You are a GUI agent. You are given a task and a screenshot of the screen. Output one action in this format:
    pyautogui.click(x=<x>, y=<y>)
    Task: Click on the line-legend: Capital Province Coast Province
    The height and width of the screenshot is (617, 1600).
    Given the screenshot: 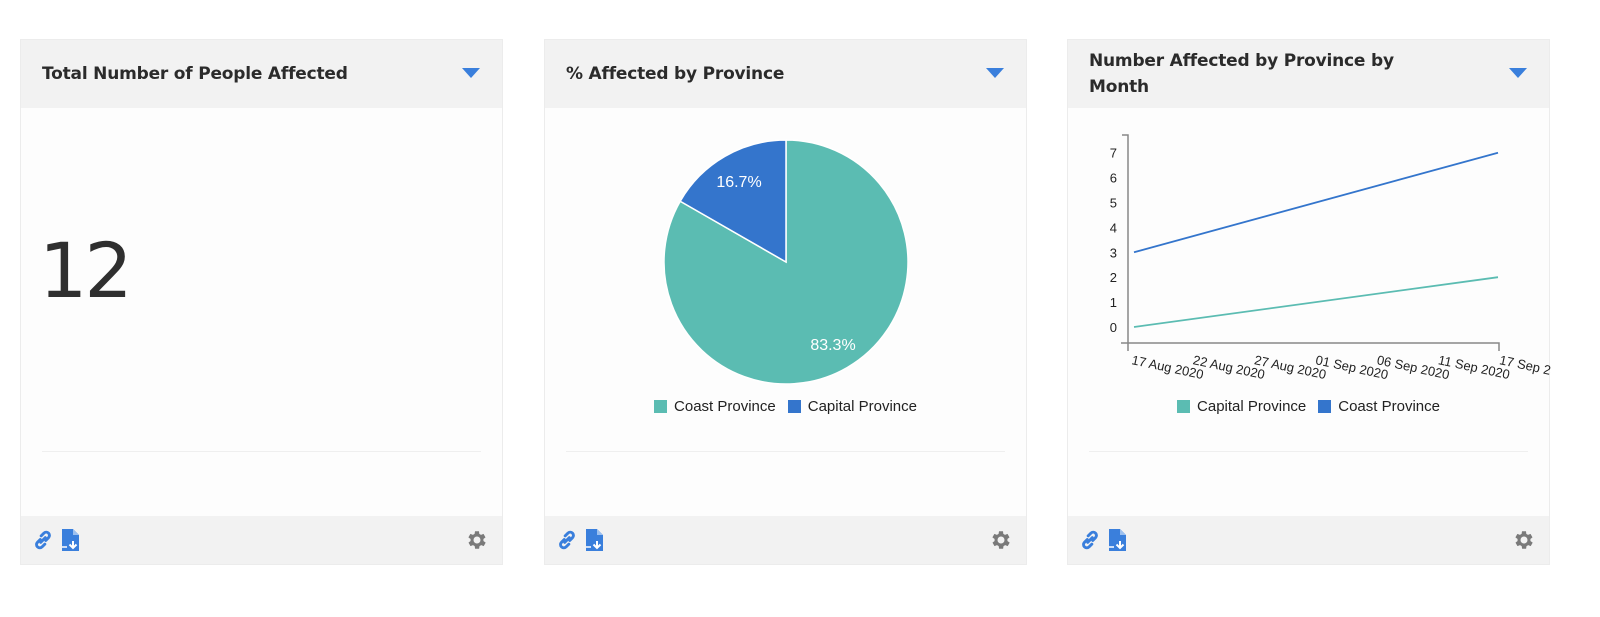 What is the action you would take?
    pyautogui.click(x=1308, y=406)
    